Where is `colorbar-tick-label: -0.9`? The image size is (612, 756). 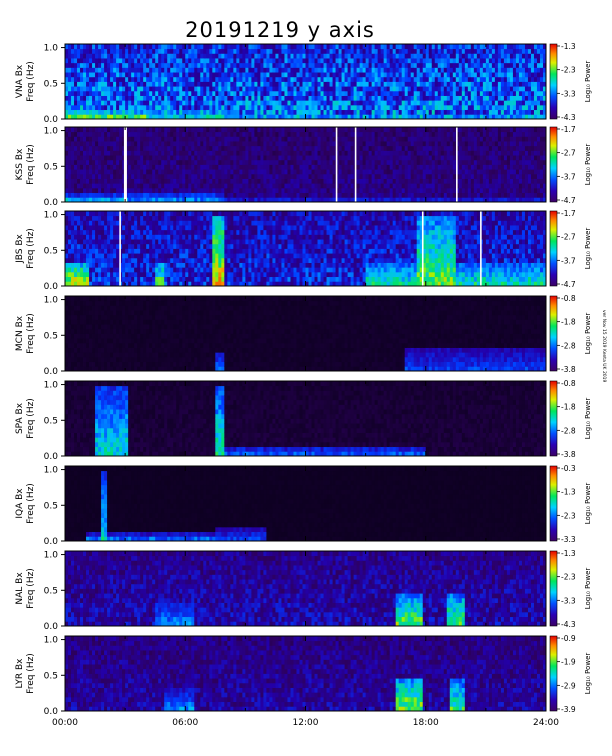
colorbar-tick-label: -0.9 is located at coordinates (568, 638).